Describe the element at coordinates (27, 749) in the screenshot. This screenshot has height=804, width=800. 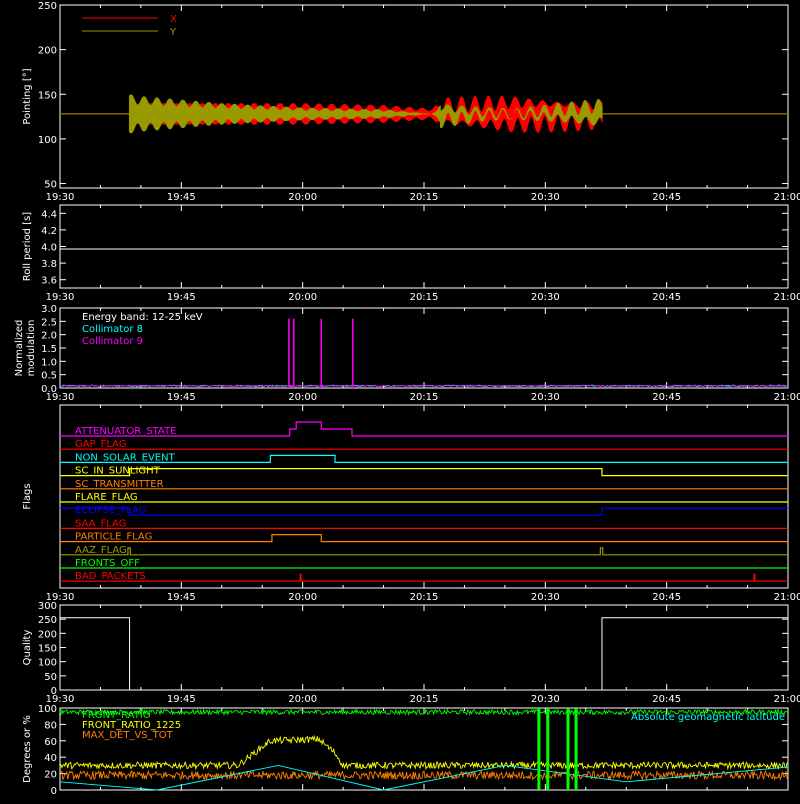
I see `y-axis-label: Degrees or %` at that location.